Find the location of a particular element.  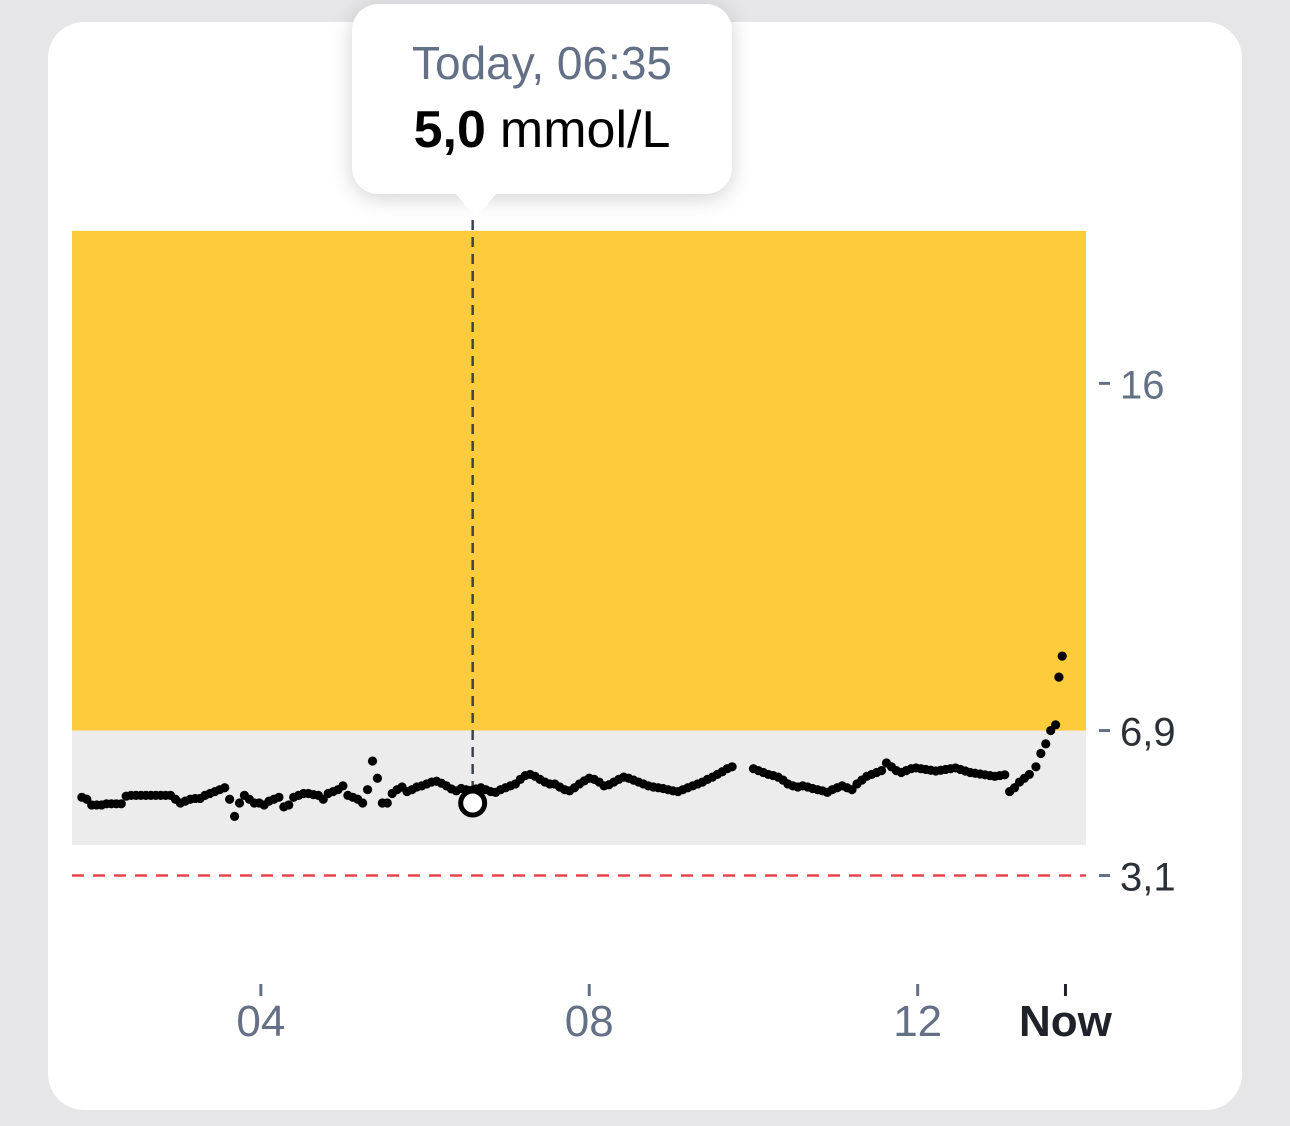

tooltip-value: 5,0 is located at coordinates (449, 130).